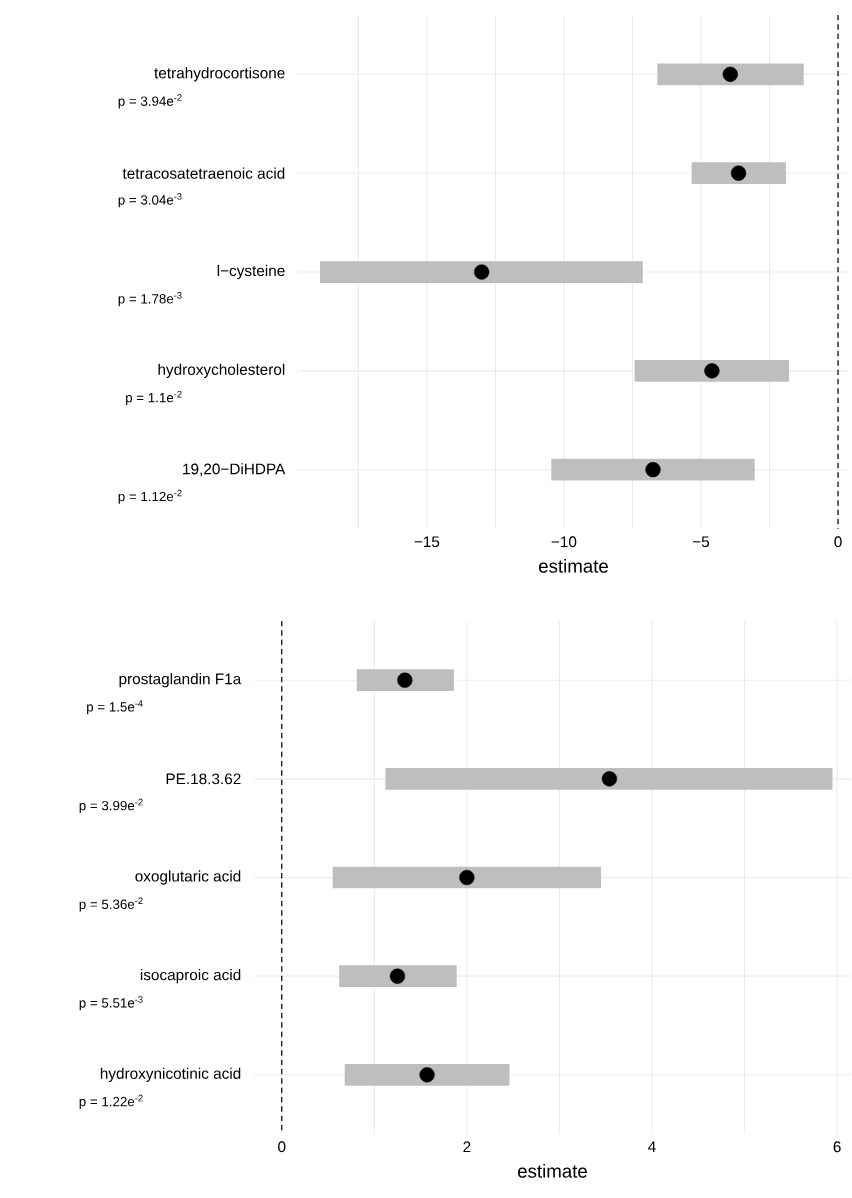 Image resolution: width=852 pixels, height=1198 pixels. I want to click on text: p = 3.04e$^{-3}$, so click(150, 200).